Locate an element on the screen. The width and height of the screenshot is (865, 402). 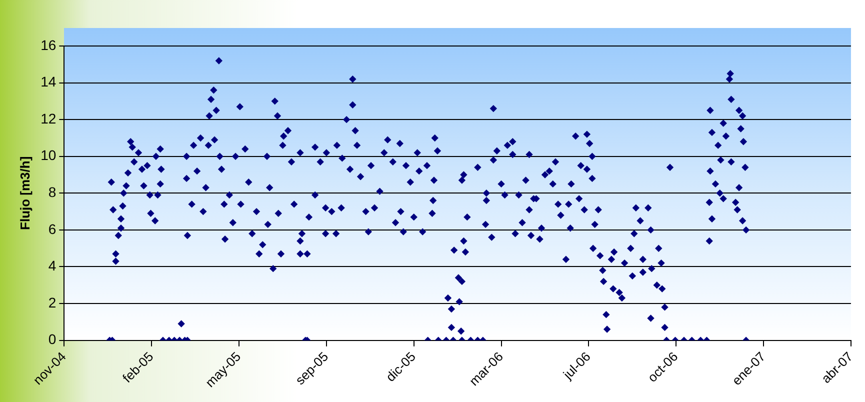
y-tick-label: 6 is located at coordinates (52, 228).